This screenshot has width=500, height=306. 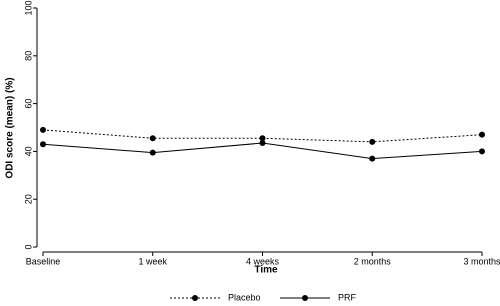 I want to click on series-line, so click(x=262, y=136).